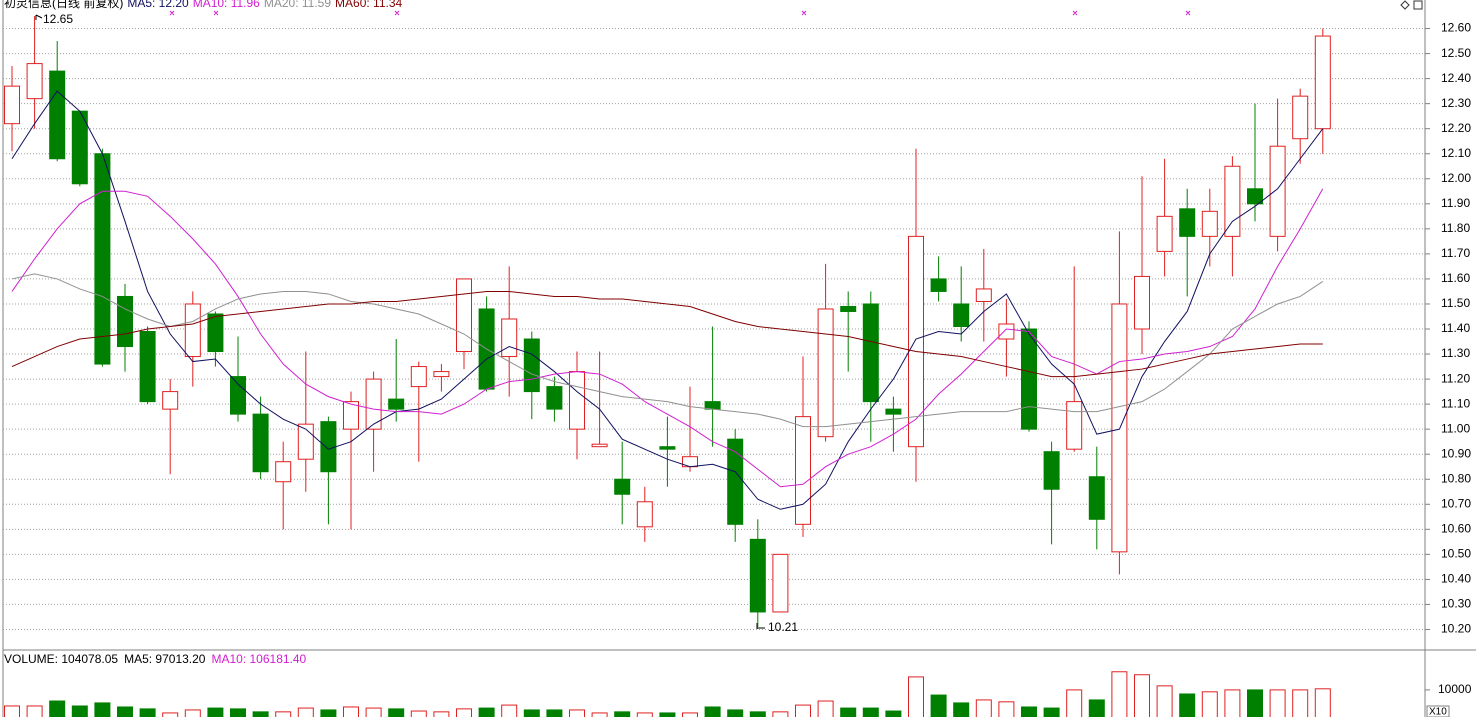  What do you see at coordinates (258, 659) in the screenshot?
I see `legend-entry: MA10: 106181.40` at bounding box center [258, 659].